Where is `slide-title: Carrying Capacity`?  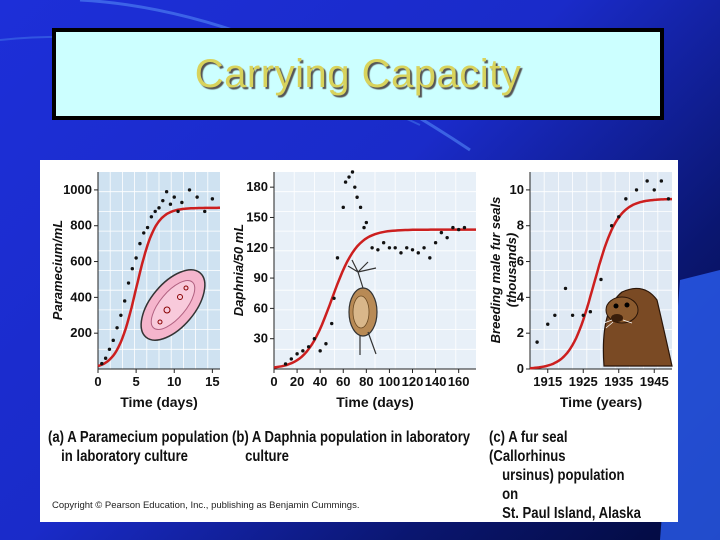
slide-title: Carrying Capacity is located at coordinates (358, 73).